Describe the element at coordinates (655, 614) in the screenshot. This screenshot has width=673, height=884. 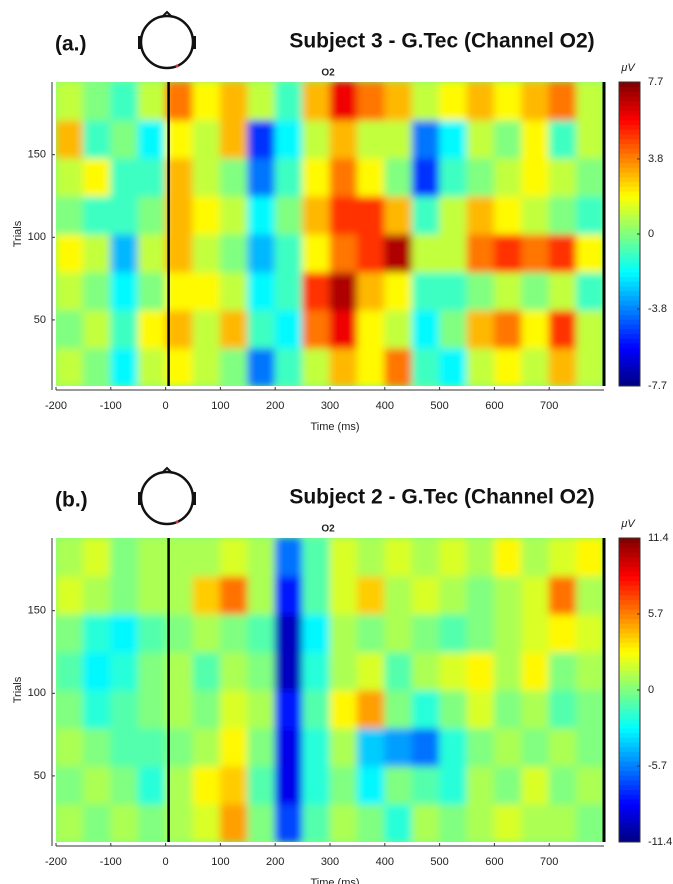
I see `colorbar-tick-label: 5.7` at that location.